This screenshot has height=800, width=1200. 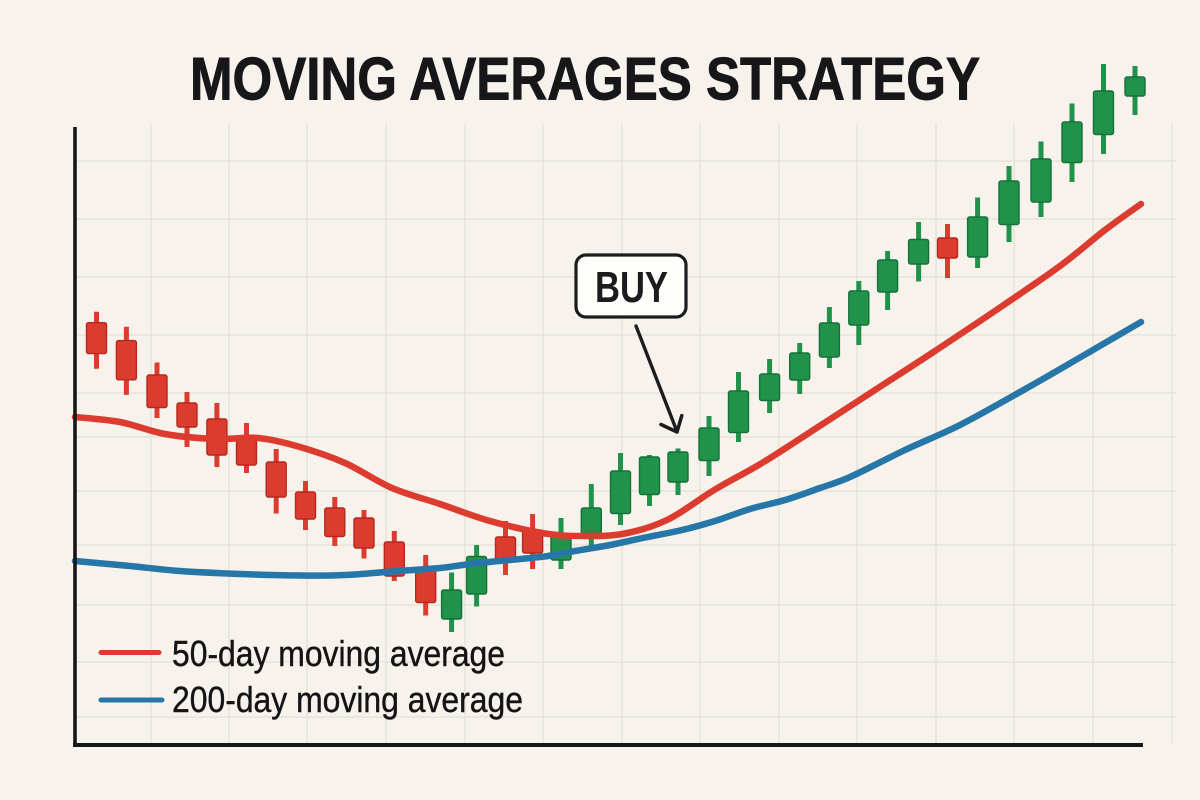 I want to click on svg-text: 200-day moving average, so click(x=347, y=700).